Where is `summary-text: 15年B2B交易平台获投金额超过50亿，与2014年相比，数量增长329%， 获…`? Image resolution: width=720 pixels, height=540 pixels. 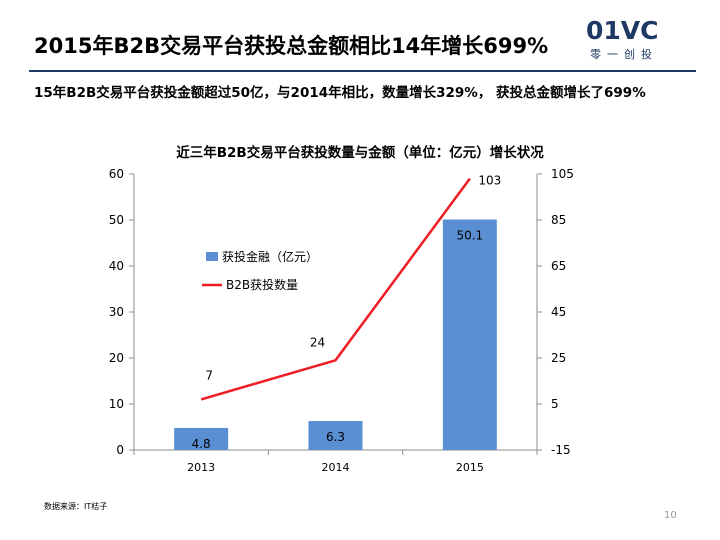
summary-text: 15年B2B交易平台获投金额超过50亿，与2014年相比，数量增长329%， 获… is located at coordinates (340, 93).